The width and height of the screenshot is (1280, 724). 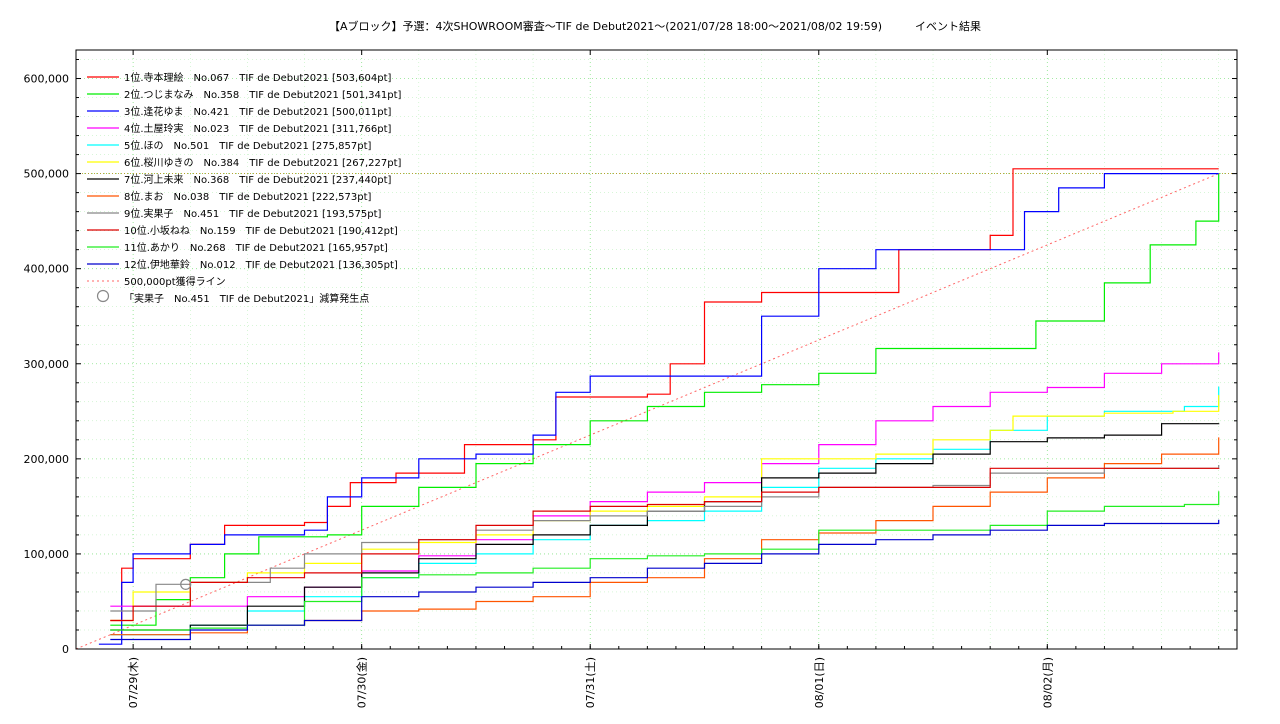 I want to click on y-tick-label: 200,000, so click(x=47, y=459).